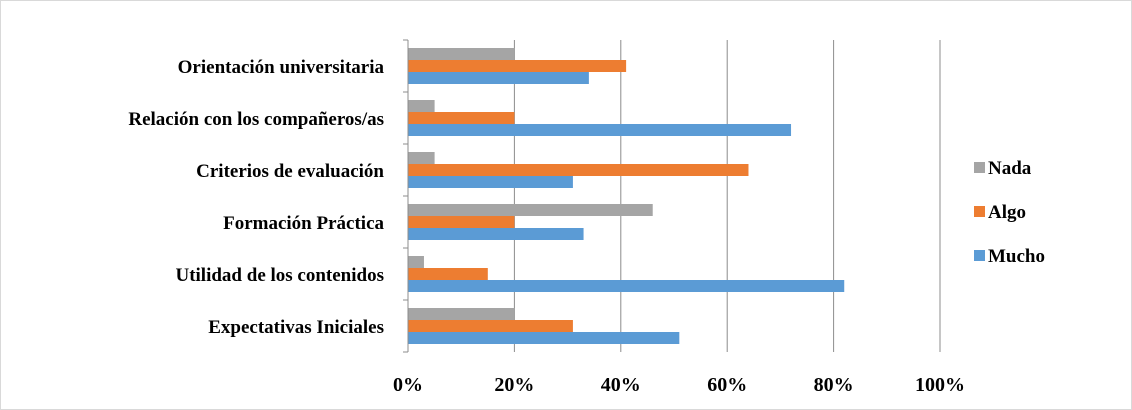 This screenshot has width=1132, height=410. Describe the element at coordinates (290, 171) in the screenshot. I see `category-label: Criterios de evaluación` at that location.